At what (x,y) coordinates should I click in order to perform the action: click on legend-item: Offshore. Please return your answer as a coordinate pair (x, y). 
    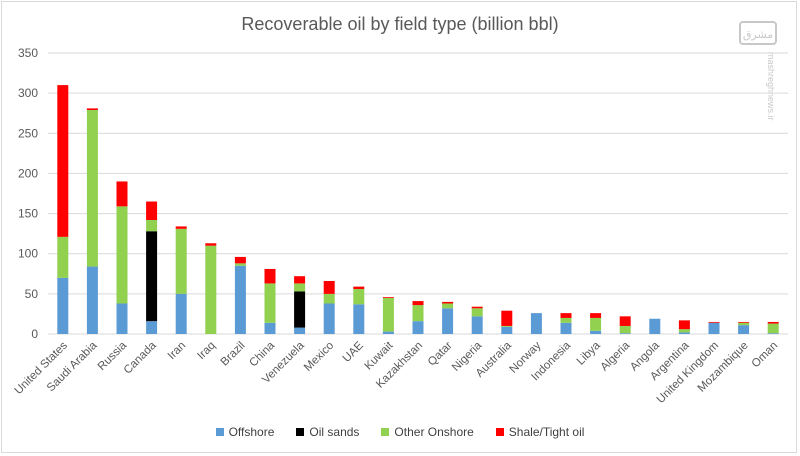
    Looking at the image, I should click on (245, 432).